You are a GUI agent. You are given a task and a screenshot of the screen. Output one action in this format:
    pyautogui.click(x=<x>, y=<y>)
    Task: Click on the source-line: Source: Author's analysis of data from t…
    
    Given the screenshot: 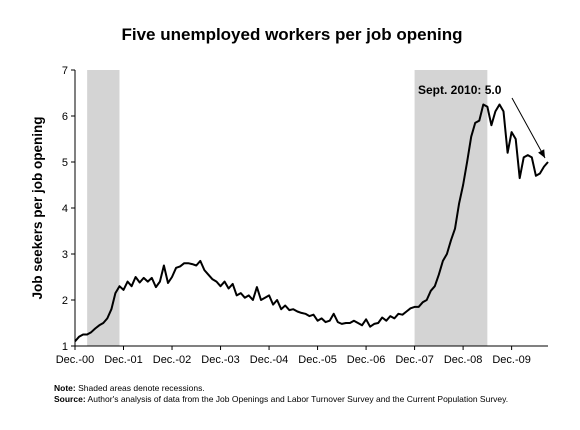 What is the action you would take?
    pyautogui.click(x=281, y=399)
    